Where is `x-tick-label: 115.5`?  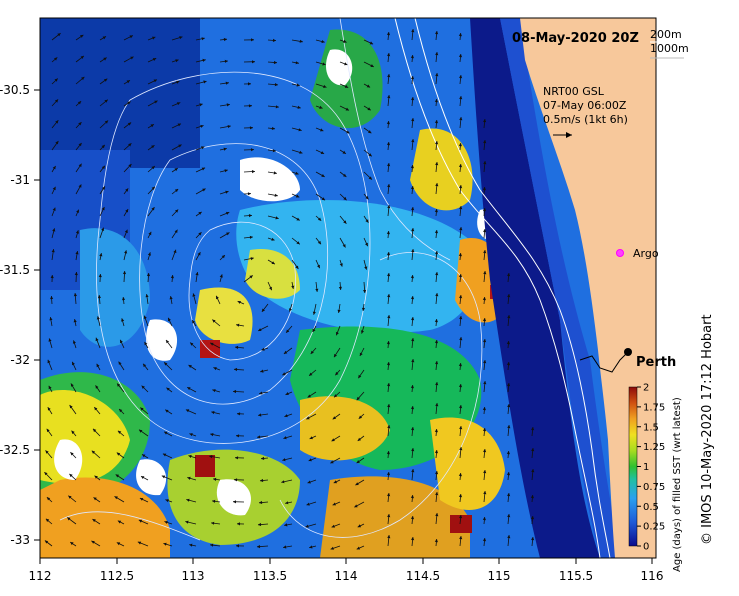 x-tick-label: 115.5 is located at coordinates (576, 576).